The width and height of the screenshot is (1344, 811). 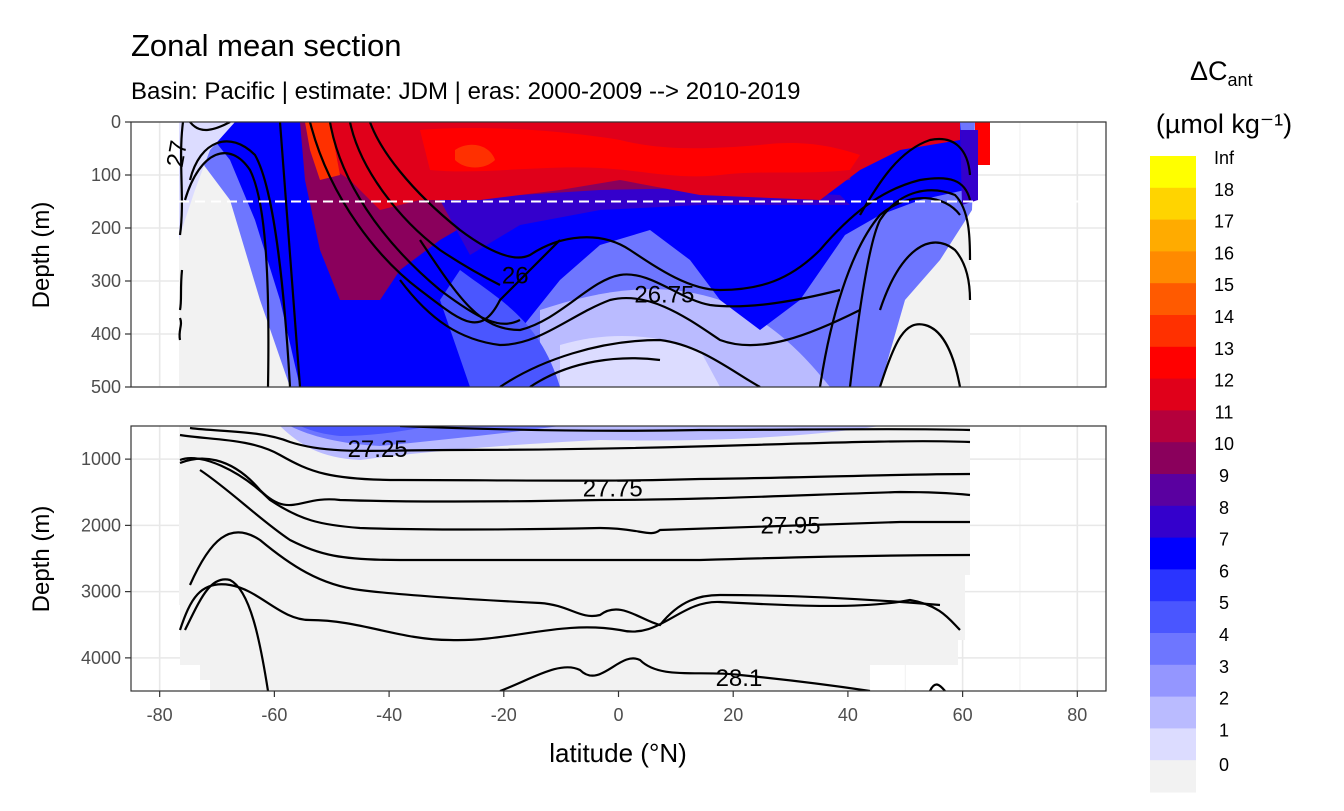 I want to click on legend-label: 16, so click(x=1224, y=253).